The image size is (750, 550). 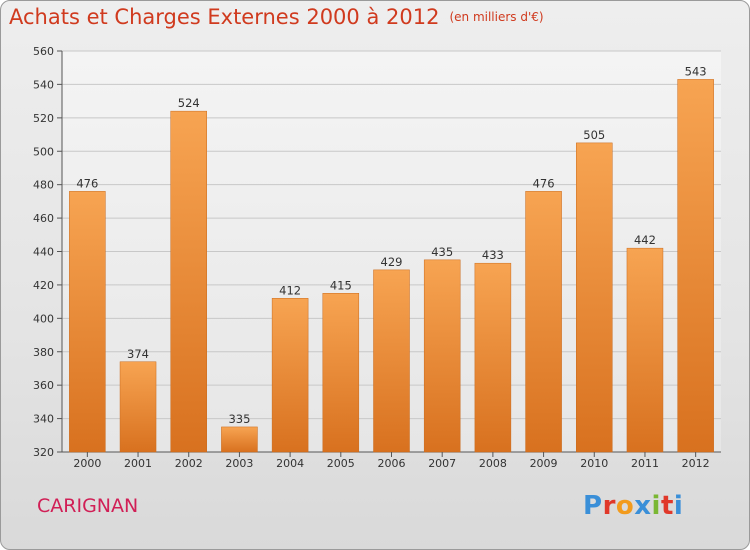 I want to click on x-tick-label: 2002, so click(x=189, y=463).